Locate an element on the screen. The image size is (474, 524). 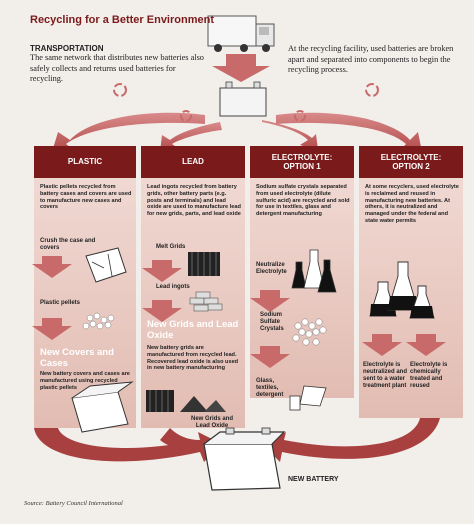
lead-stage-title: New Grids and Lead Oxide is located at coordinates (193, 330).